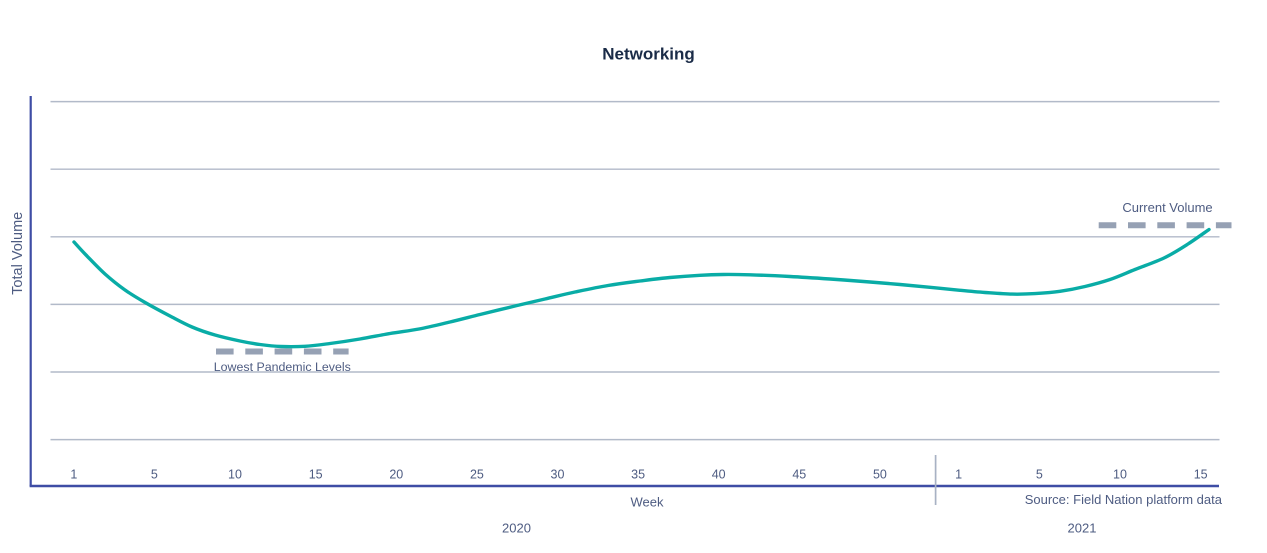  Describe the element at coordinates (1124, 499) in the screenshot. I see `svg-text:Source: Field Nation platform: Source: Field Nation platform data` at that location.